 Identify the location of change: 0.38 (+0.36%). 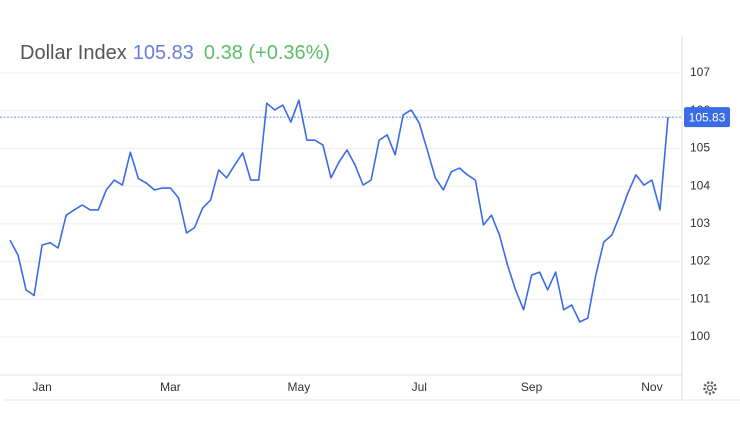
(267, 53).